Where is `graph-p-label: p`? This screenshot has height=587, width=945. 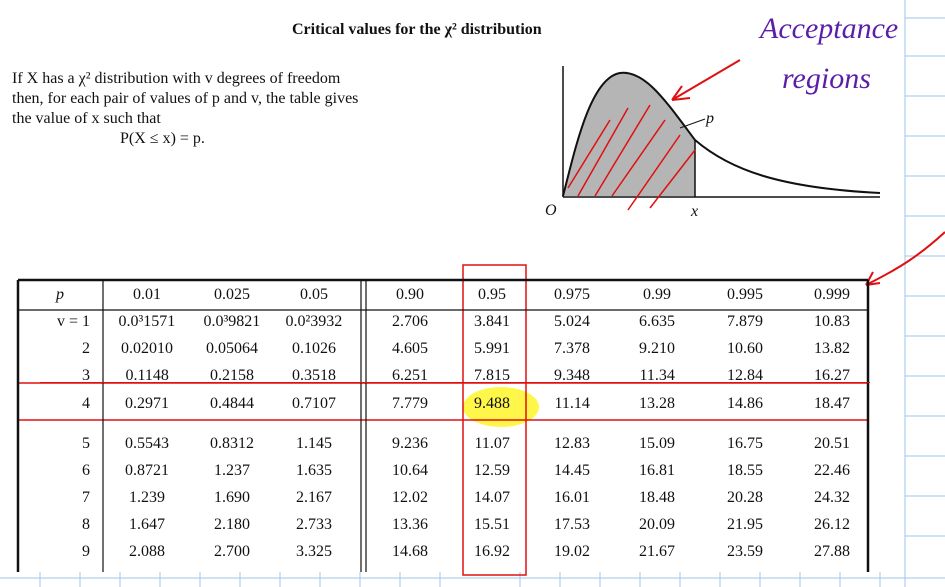
graph-p-label: p is located at coordinates (710, 118).